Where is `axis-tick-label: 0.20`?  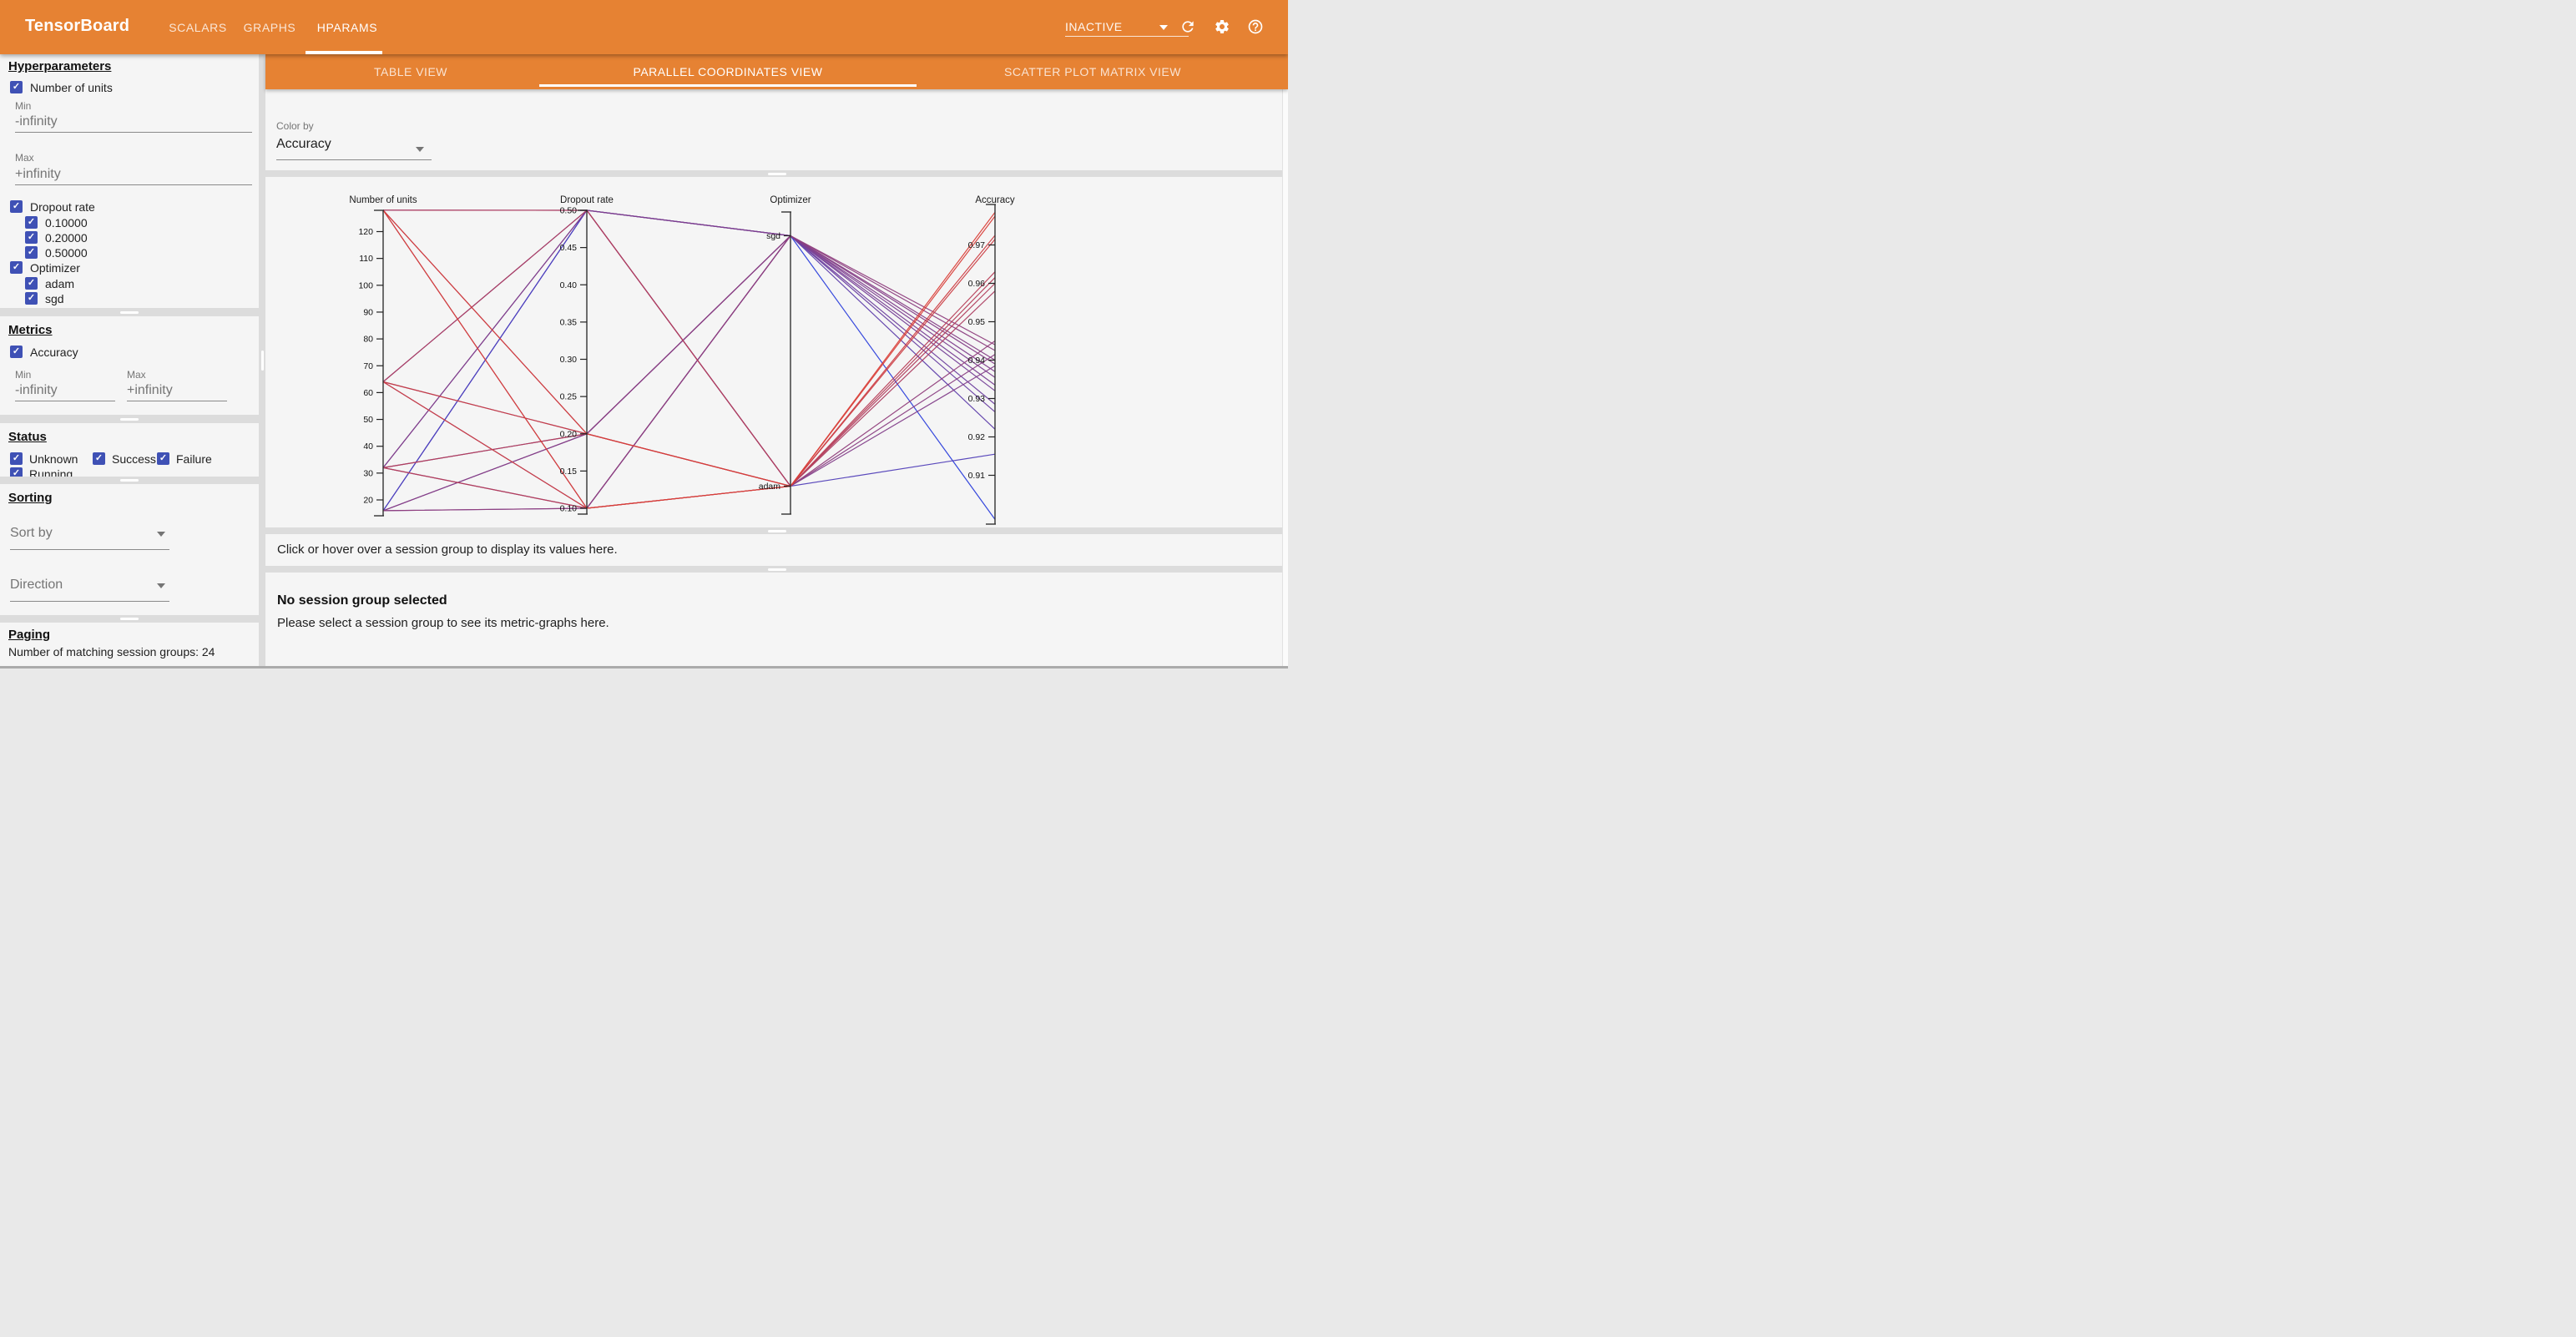 axis-tick-label: 0.20 is located at coordinates (569, 434).